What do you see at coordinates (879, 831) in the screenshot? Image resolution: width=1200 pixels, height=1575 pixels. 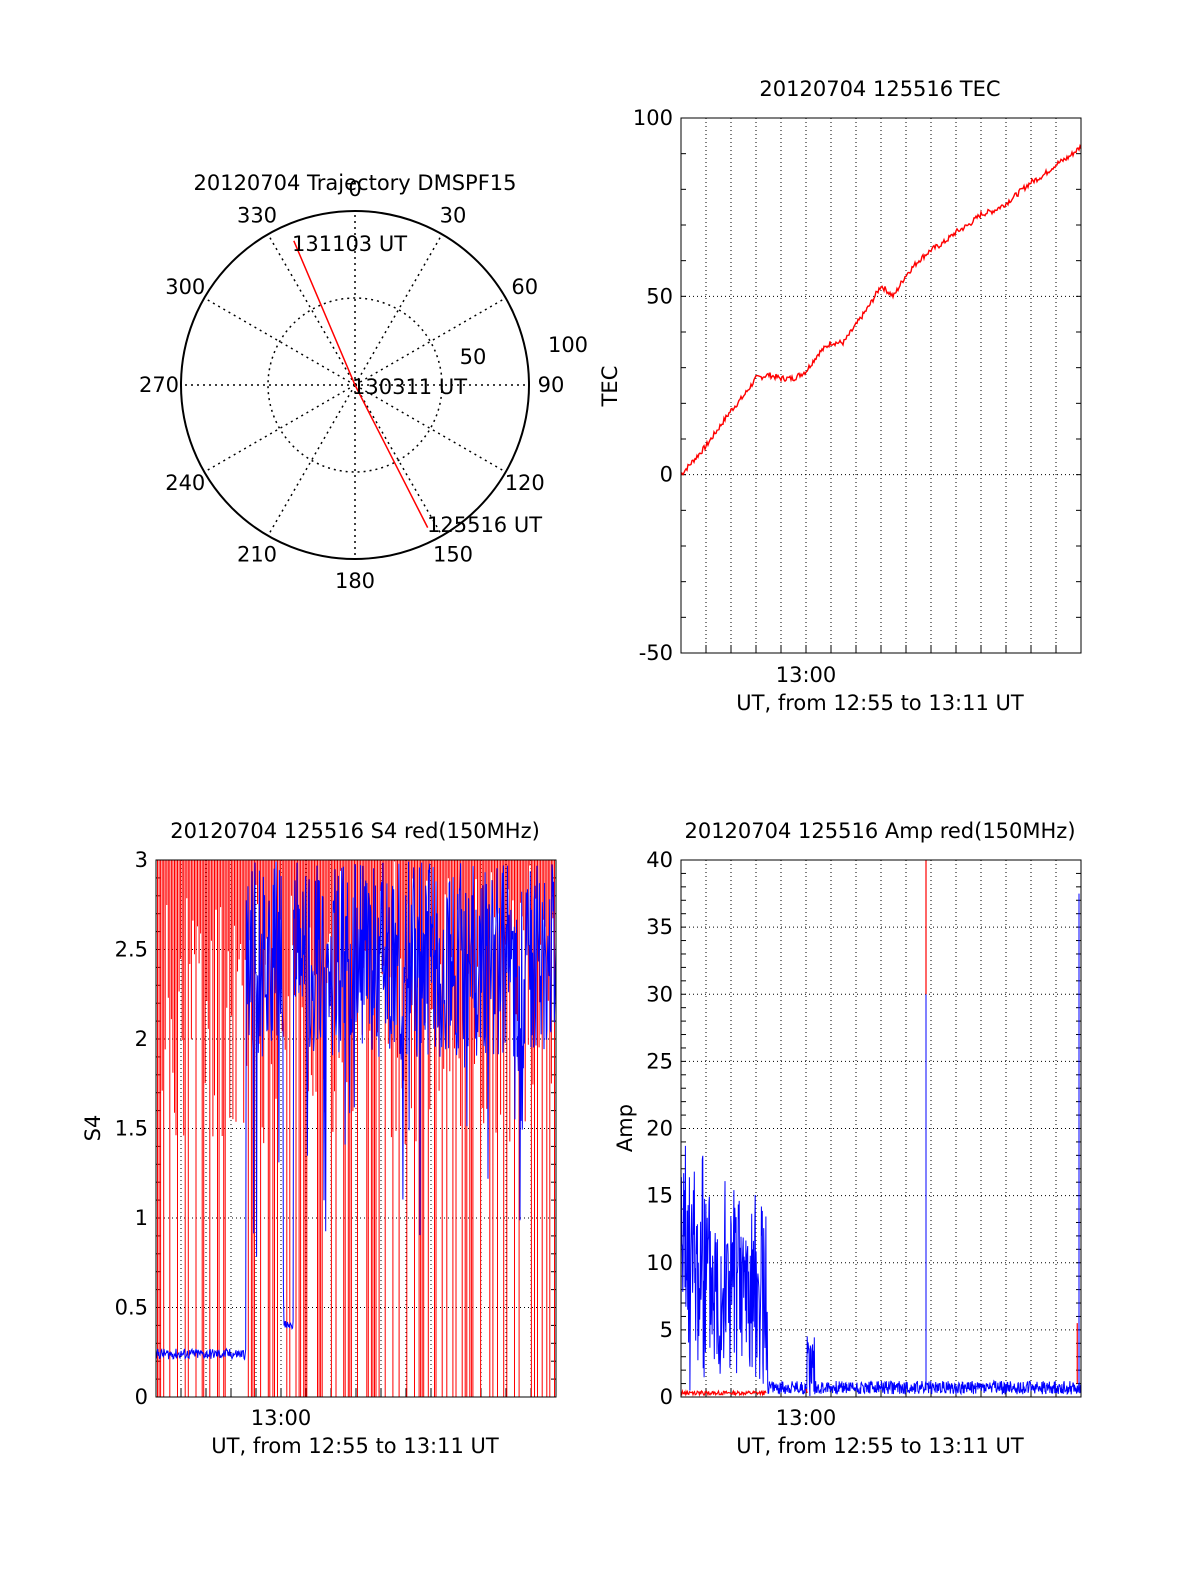 I see `amp-title: 20120704 125516 Amp red(150MHz)` at bounding box center [879, 831].